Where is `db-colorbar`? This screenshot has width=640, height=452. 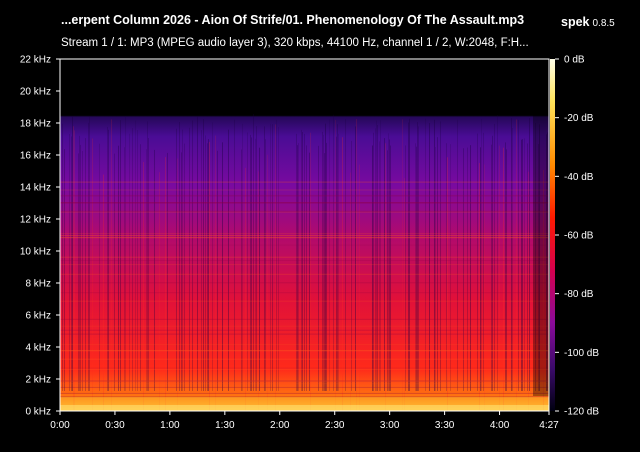 db-colorbar is located at coordinates (552, 235).